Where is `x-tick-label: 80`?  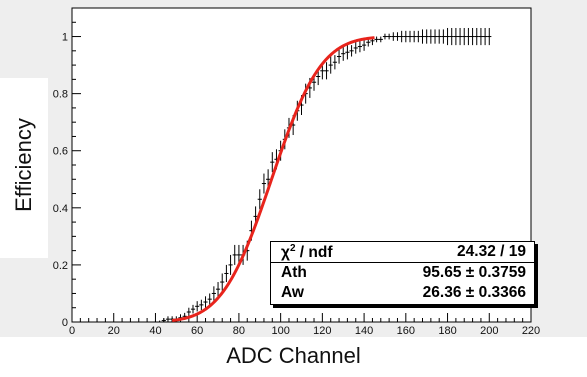
x-tick-label: 80 is located at coordinates (239, 331).